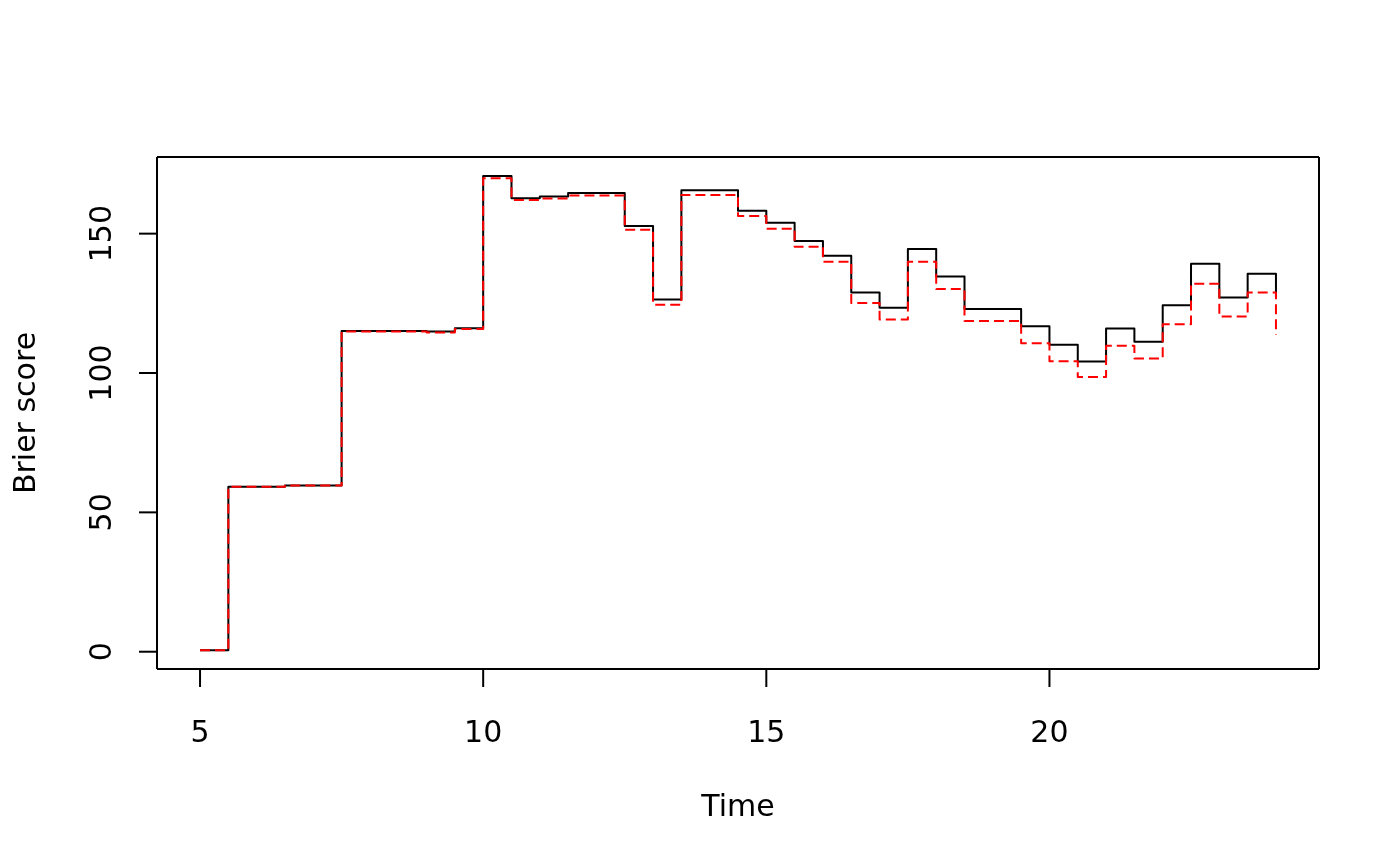 Image resolution: width=1400 pixels, height=866 pixels. Describe the element at coordinates (100, 373) in the screenshot. I see `y-tick-label: 100` at that location.